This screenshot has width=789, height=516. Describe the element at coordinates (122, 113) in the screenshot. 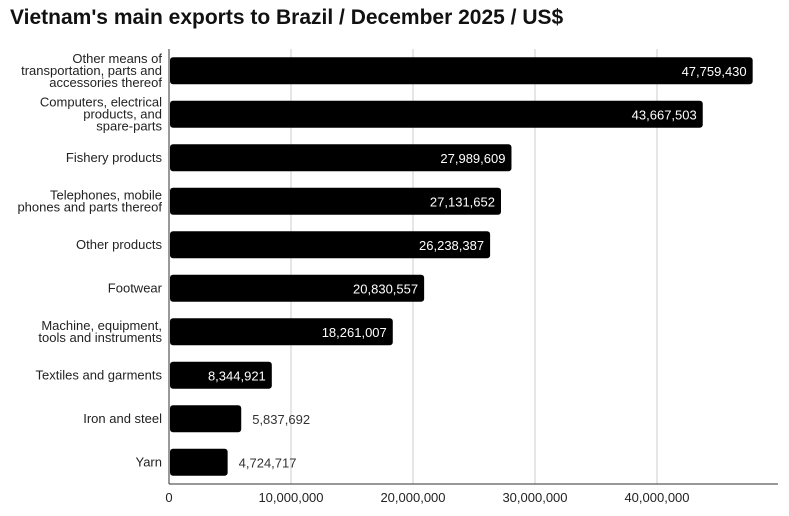

I see `category-label-line: products, and` at that location.